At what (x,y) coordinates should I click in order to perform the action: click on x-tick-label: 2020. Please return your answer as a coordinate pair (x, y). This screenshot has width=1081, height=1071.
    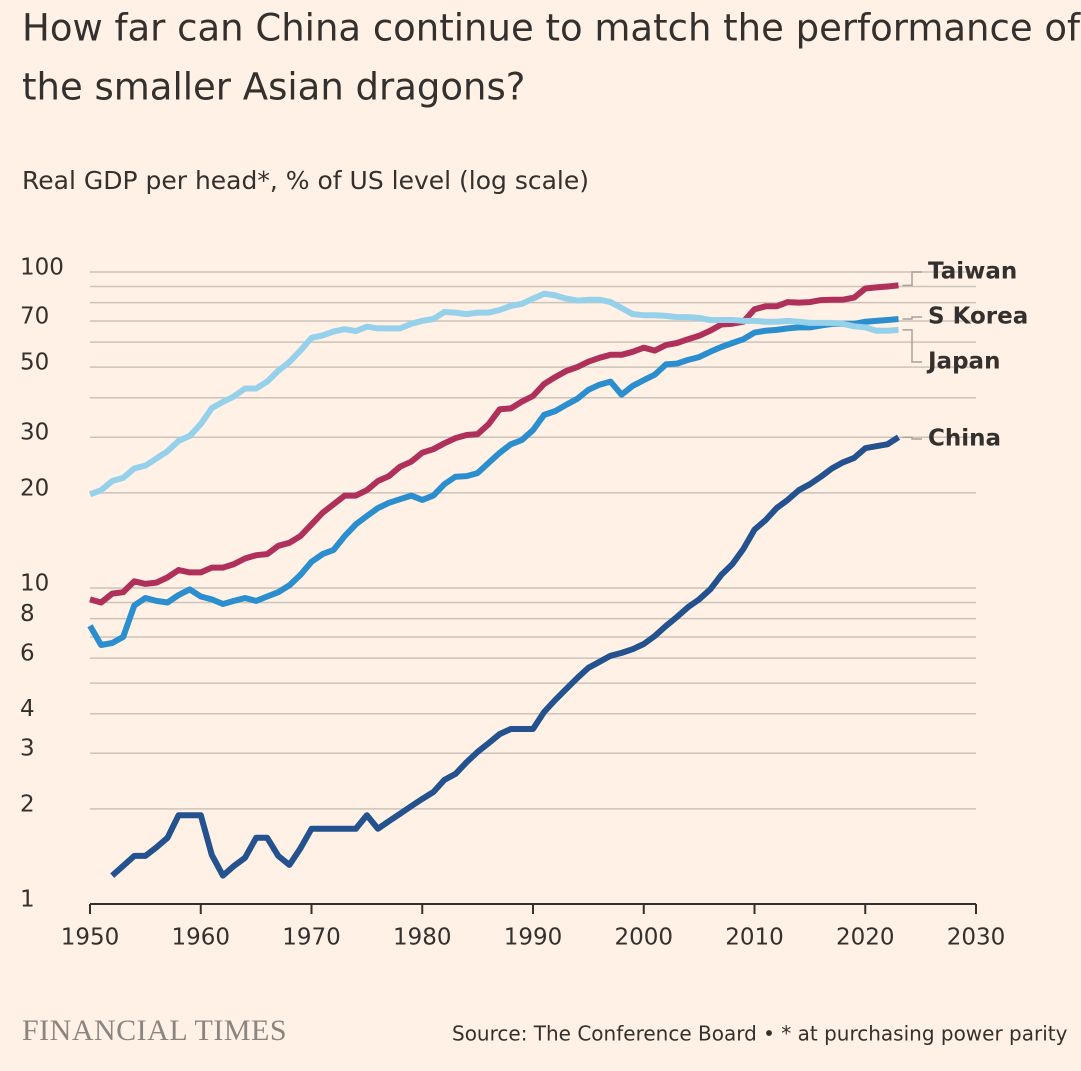
    Looking at the image, I should click on (865, 938).